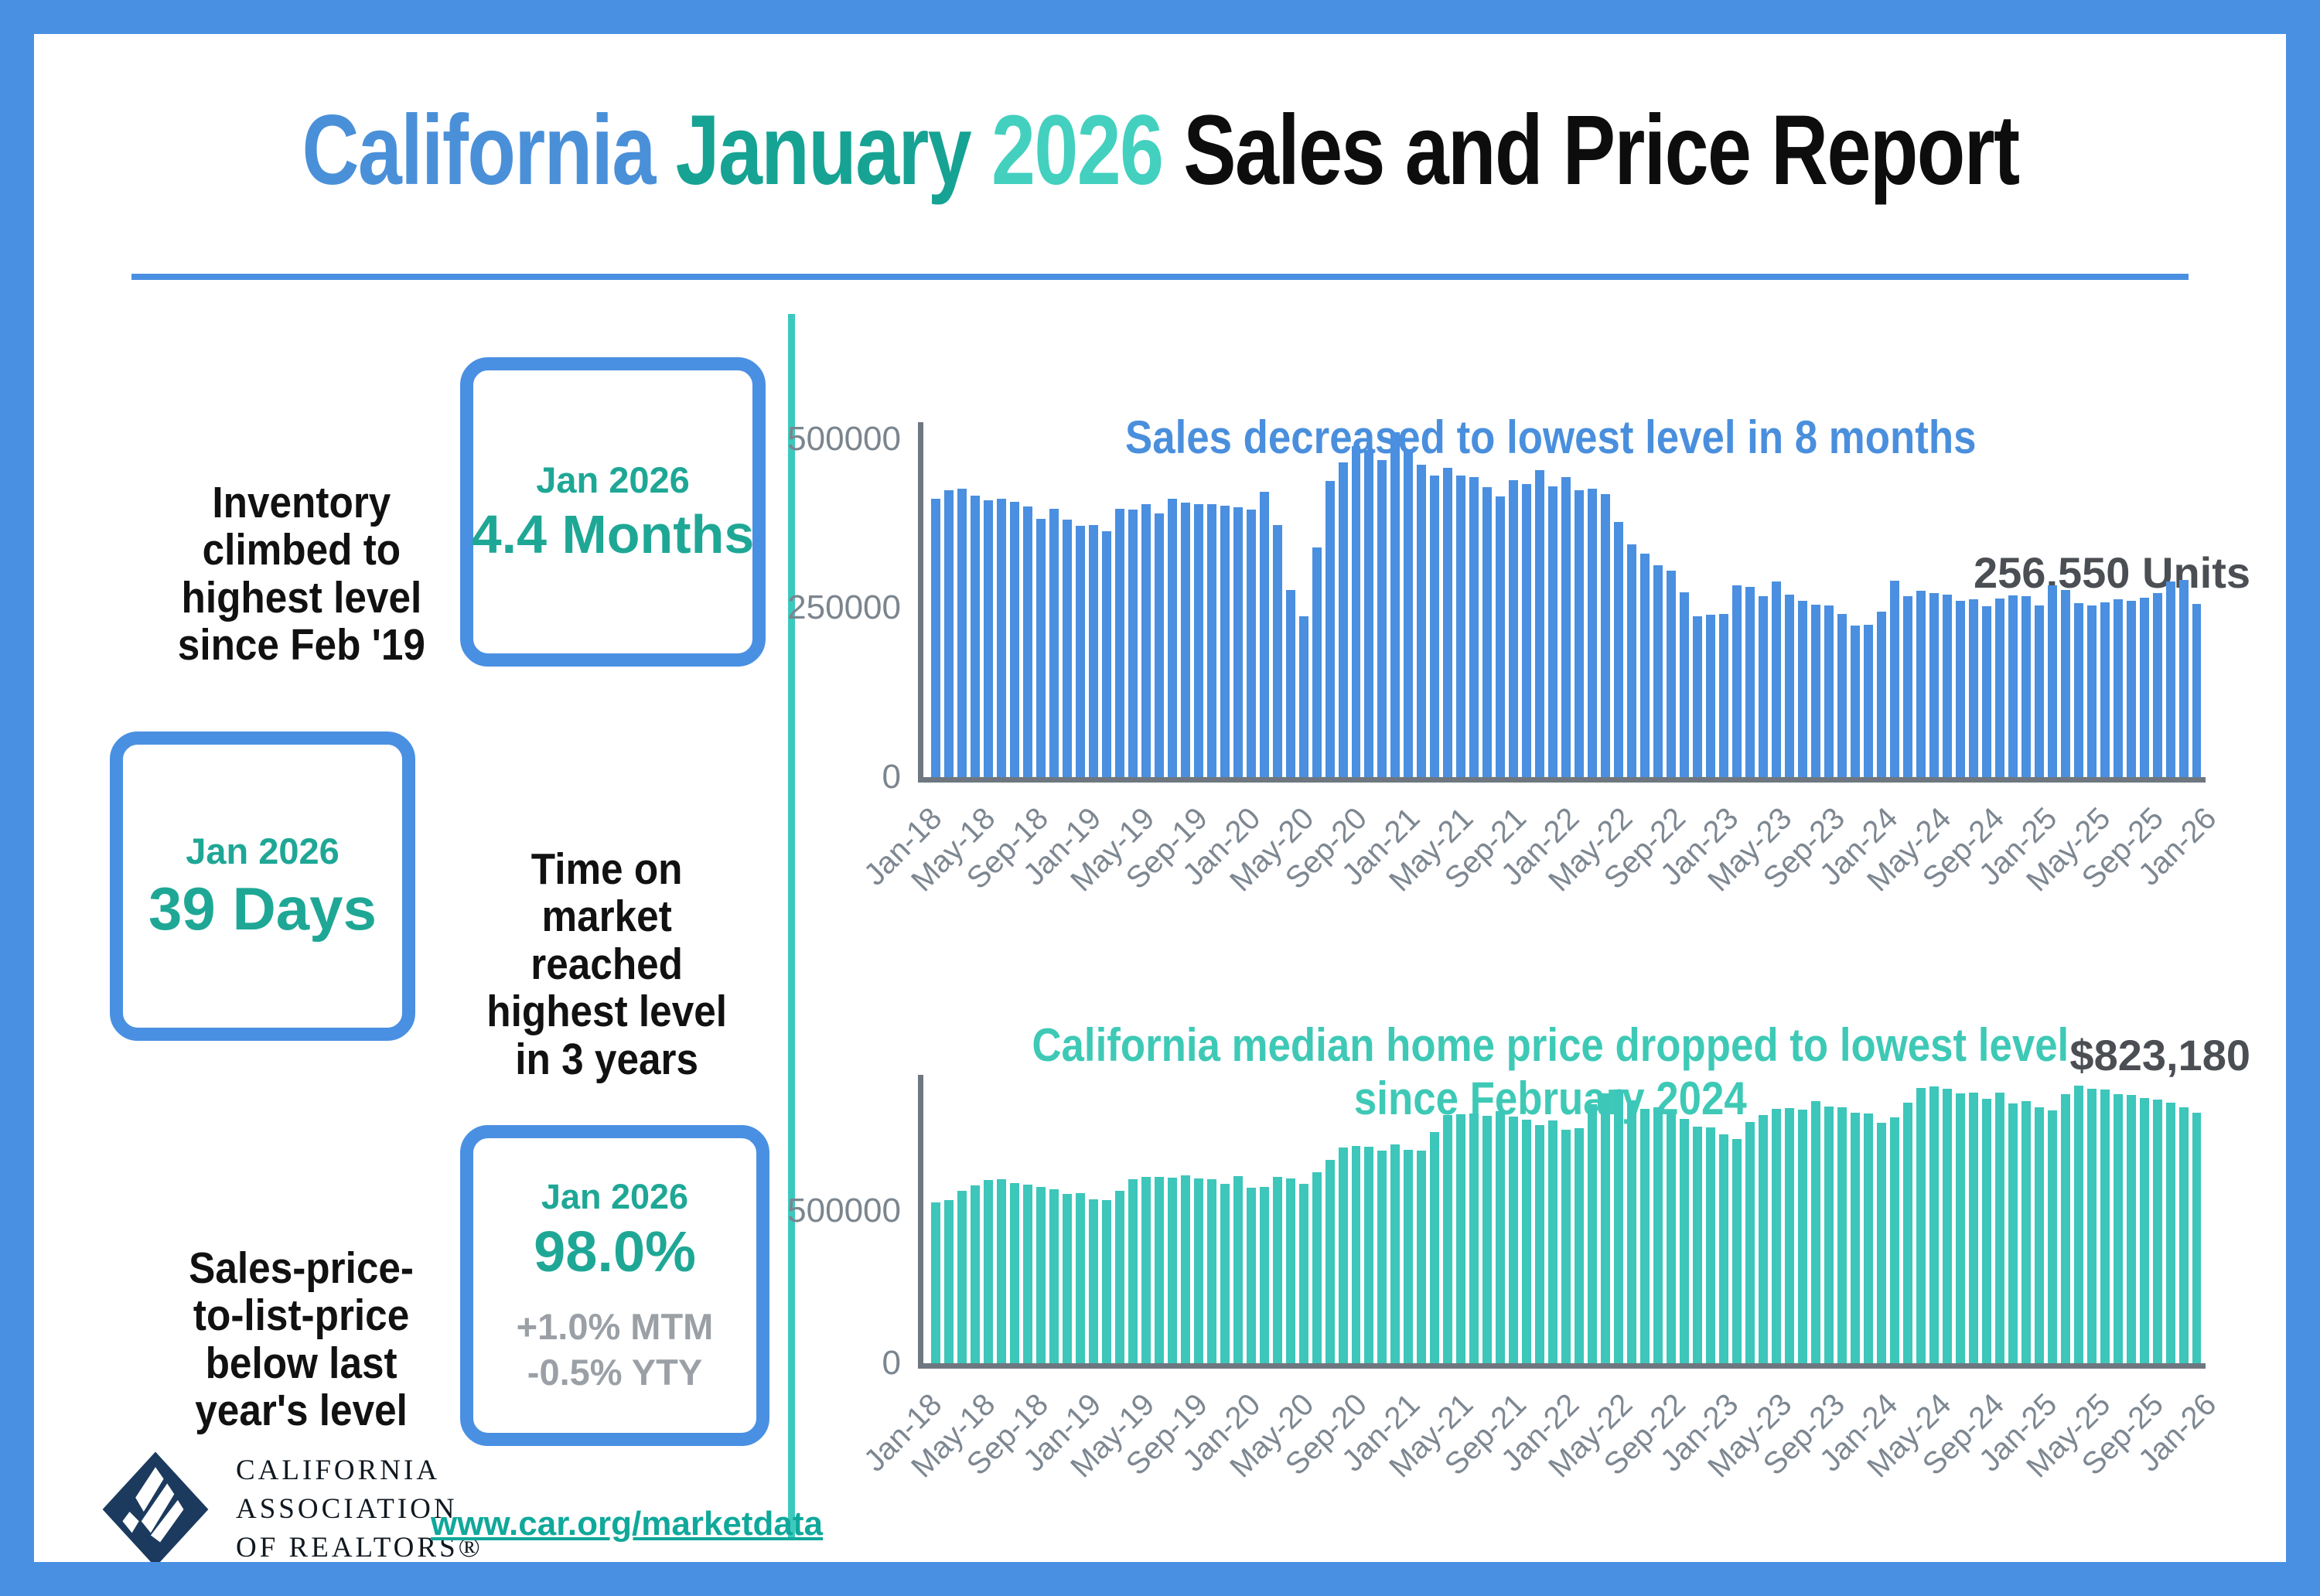 This screenshot has height=1596, width=2320. What do you see at coordinates (615, 1349) in the screenshot?
I see `sale-to-list-change: +1.0% MTM -0.5% YTY` at bounding box center [615, 1349].